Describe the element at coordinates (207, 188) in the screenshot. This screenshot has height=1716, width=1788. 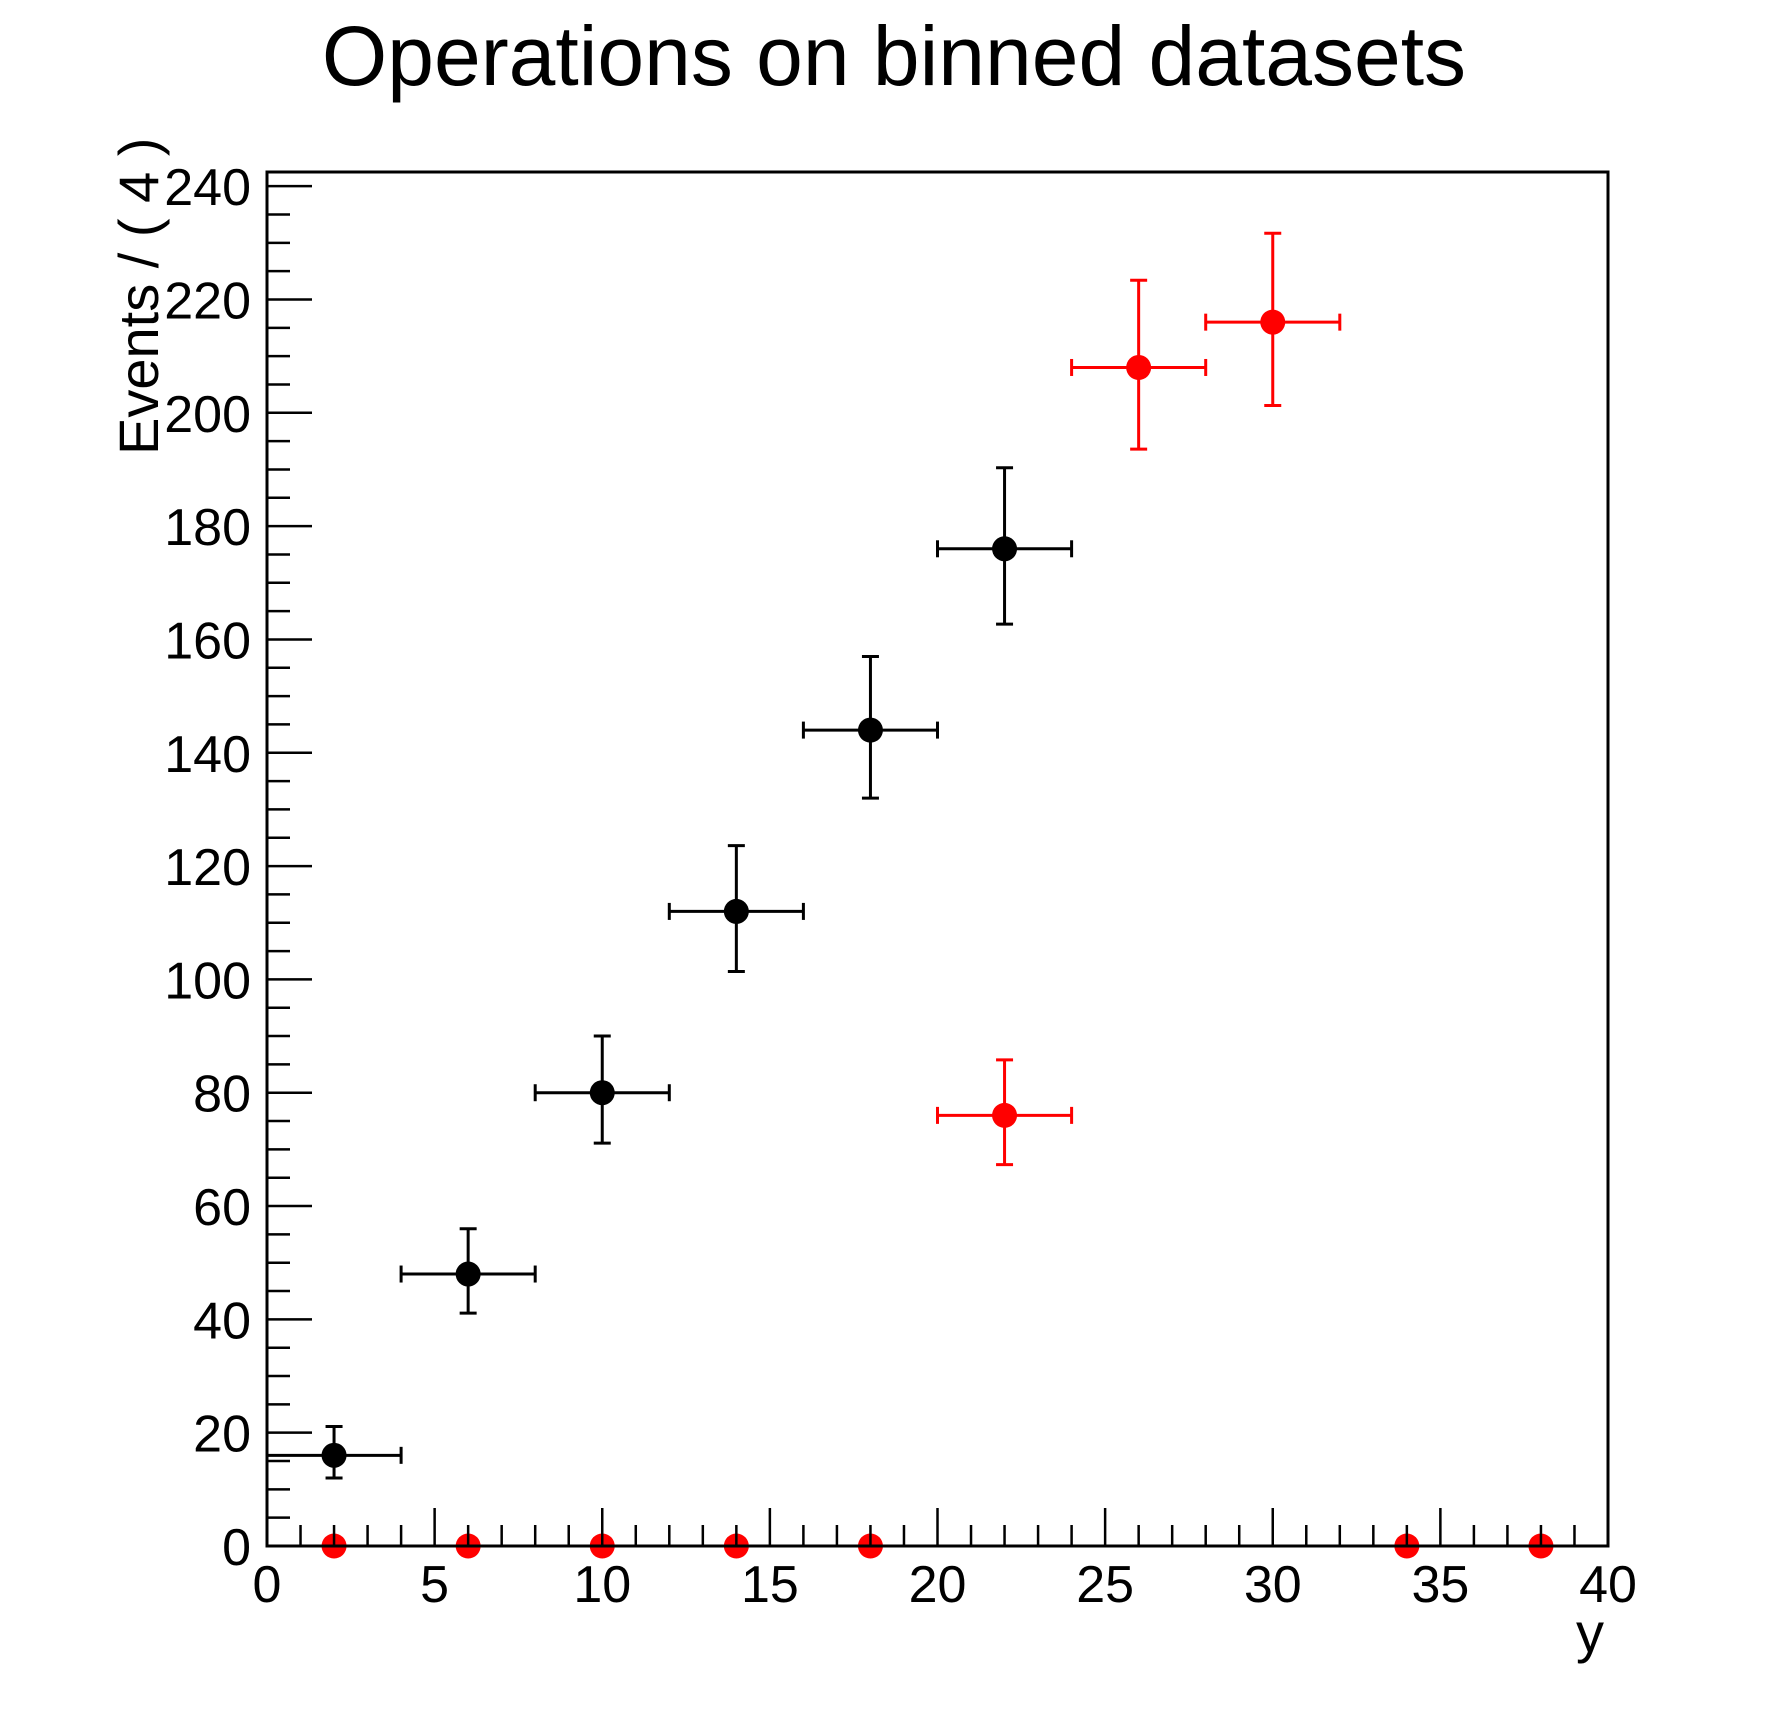
I see `y-tick-label: 240` at that location.